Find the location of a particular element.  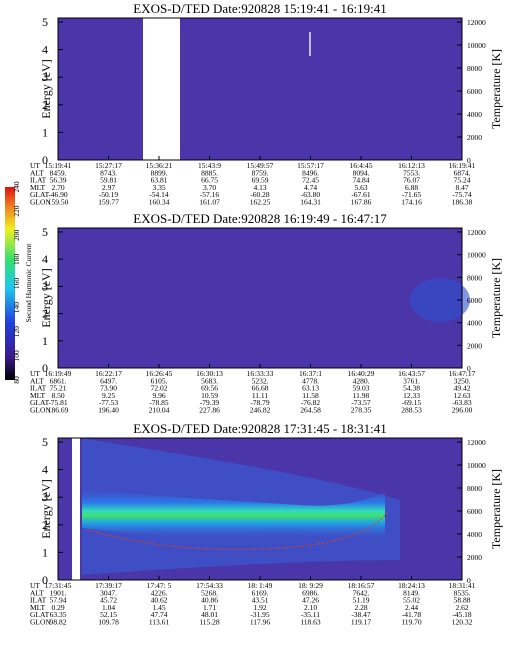

ephemeris-value: 47.74 is located at coordinates (159, 614).